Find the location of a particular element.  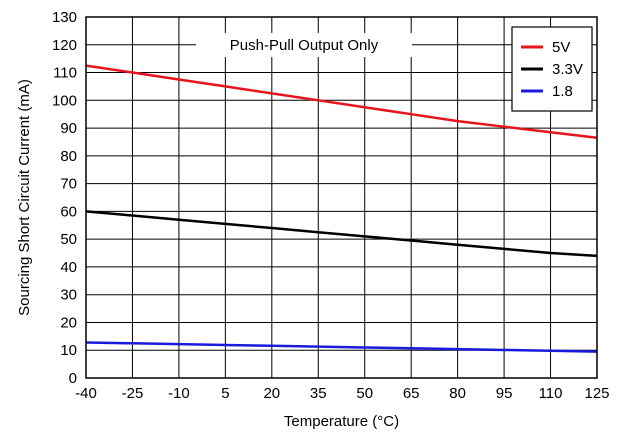

x-tick-label: 65 is located at coordinates (411, 393).